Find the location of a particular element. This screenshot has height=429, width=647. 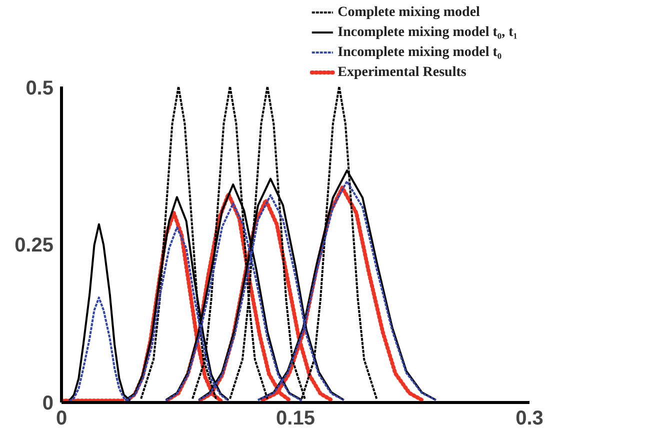

legend-label: Incomplete mixing model t₀ is located at coordinates (420, 52).